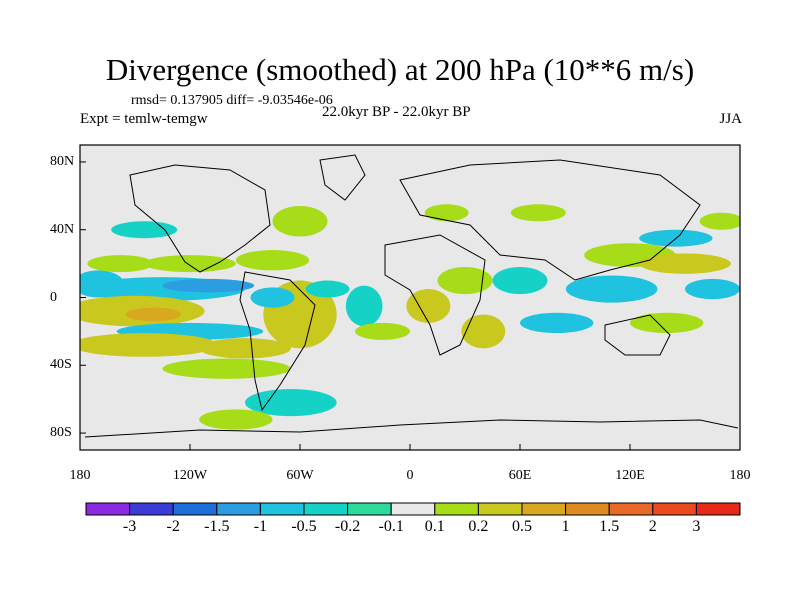 This screenshot has width=800, height=600. Describe the element at coordinates (190, 475) in the screenshot. I see `x-tick-label-1: 120W` at that location.